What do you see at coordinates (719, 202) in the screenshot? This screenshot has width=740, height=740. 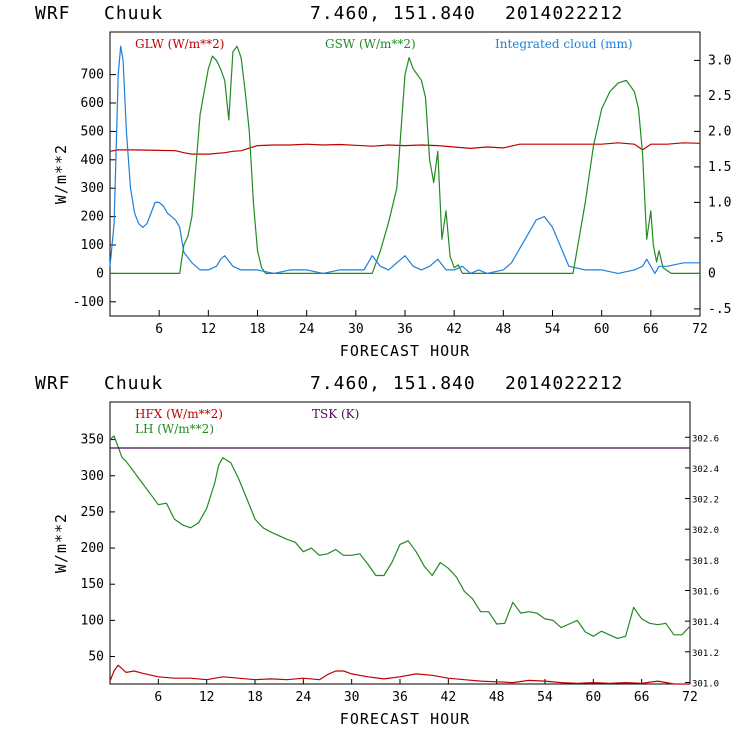 I see `y2-tick-label: 1.0` at bounding box center [719, 202].